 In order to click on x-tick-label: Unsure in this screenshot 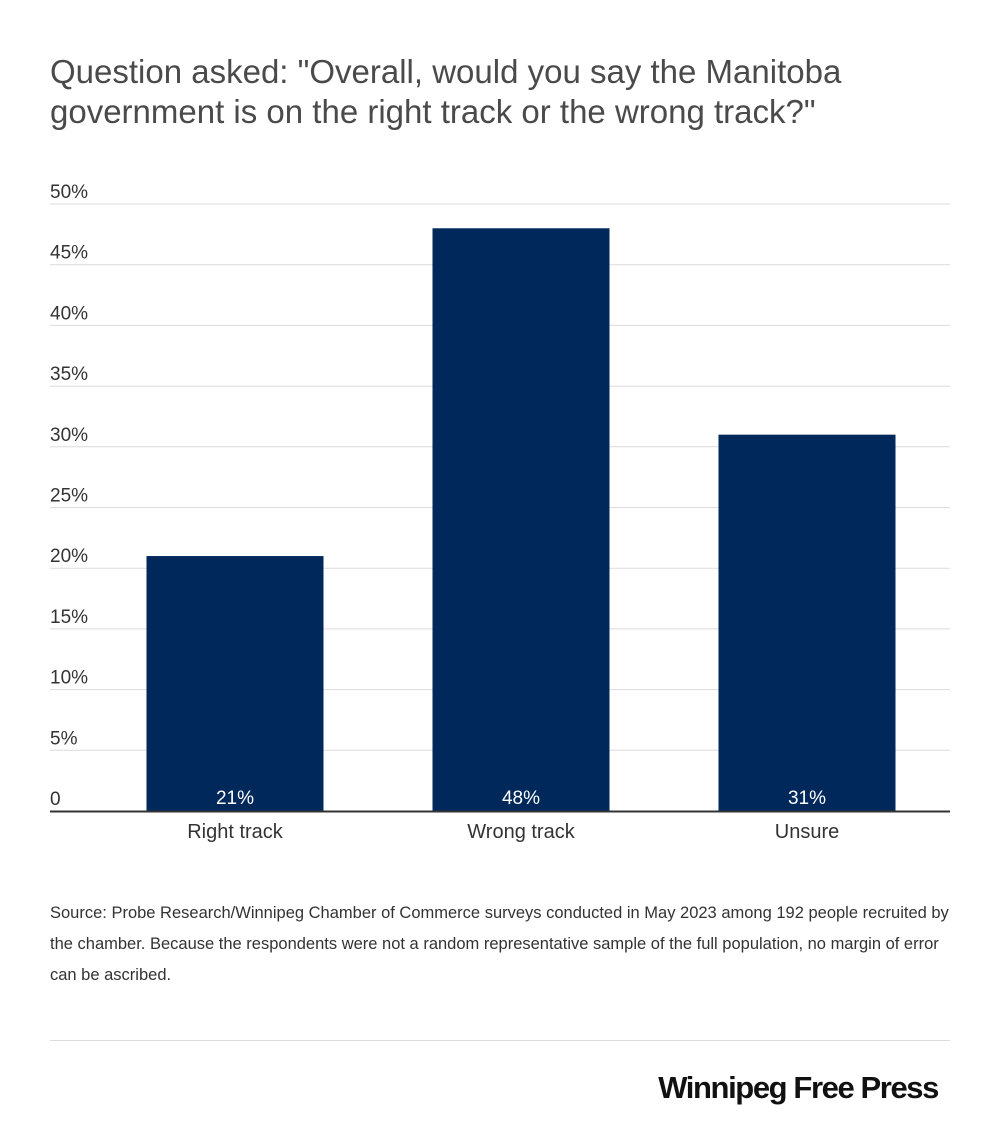, I will do `click(807, 832)`.